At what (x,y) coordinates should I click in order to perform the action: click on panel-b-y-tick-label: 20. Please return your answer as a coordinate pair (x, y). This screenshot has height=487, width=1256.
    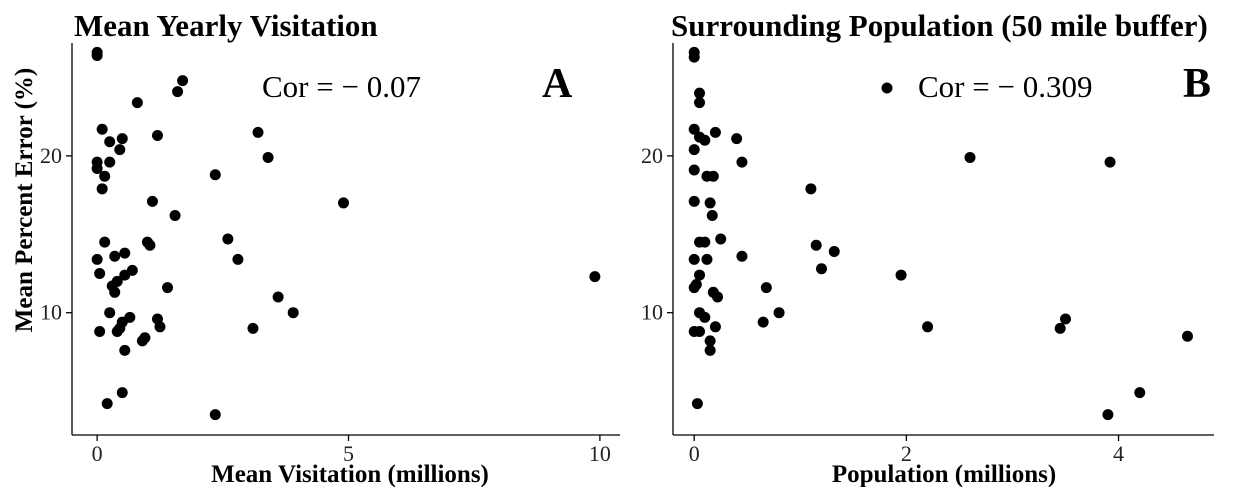
    Looking at the image, I should click on (652, 155).